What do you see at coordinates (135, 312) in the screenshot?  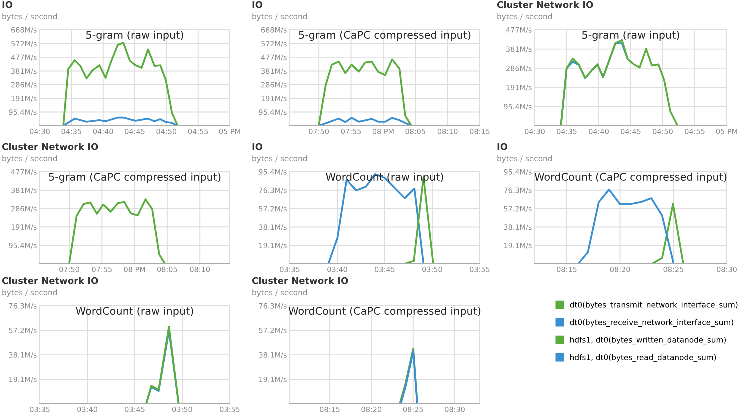 I see `annotation: WordCount (raw input)` at bounding box center [135, 312].